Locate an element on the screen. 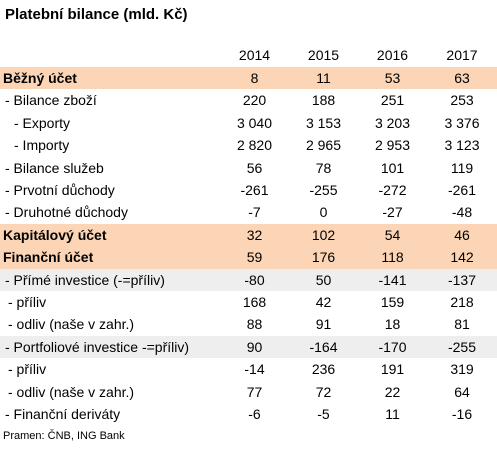 The image size is (497, 449). row-value: 32 is located at coordinates (254, 235).